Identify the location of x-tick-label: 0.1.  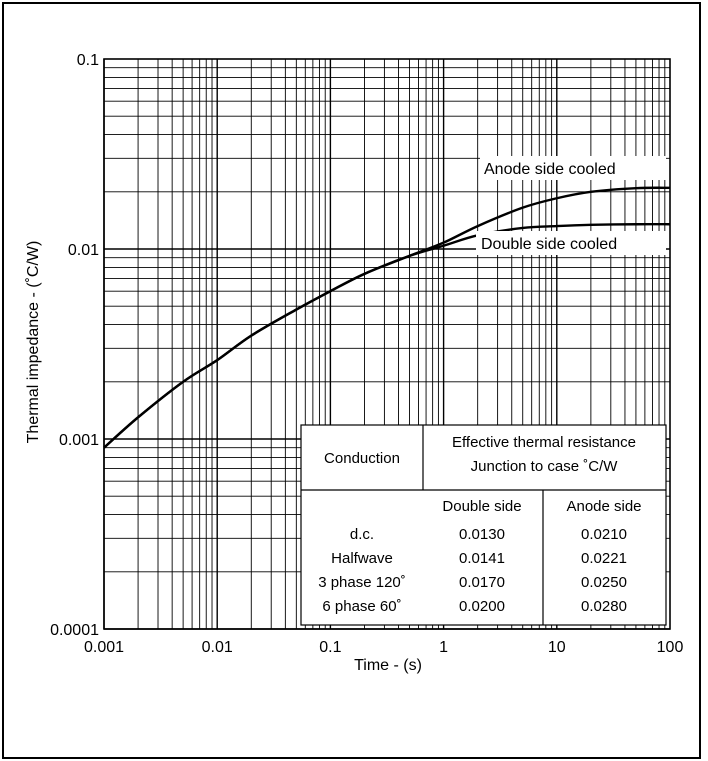
(330, 647).